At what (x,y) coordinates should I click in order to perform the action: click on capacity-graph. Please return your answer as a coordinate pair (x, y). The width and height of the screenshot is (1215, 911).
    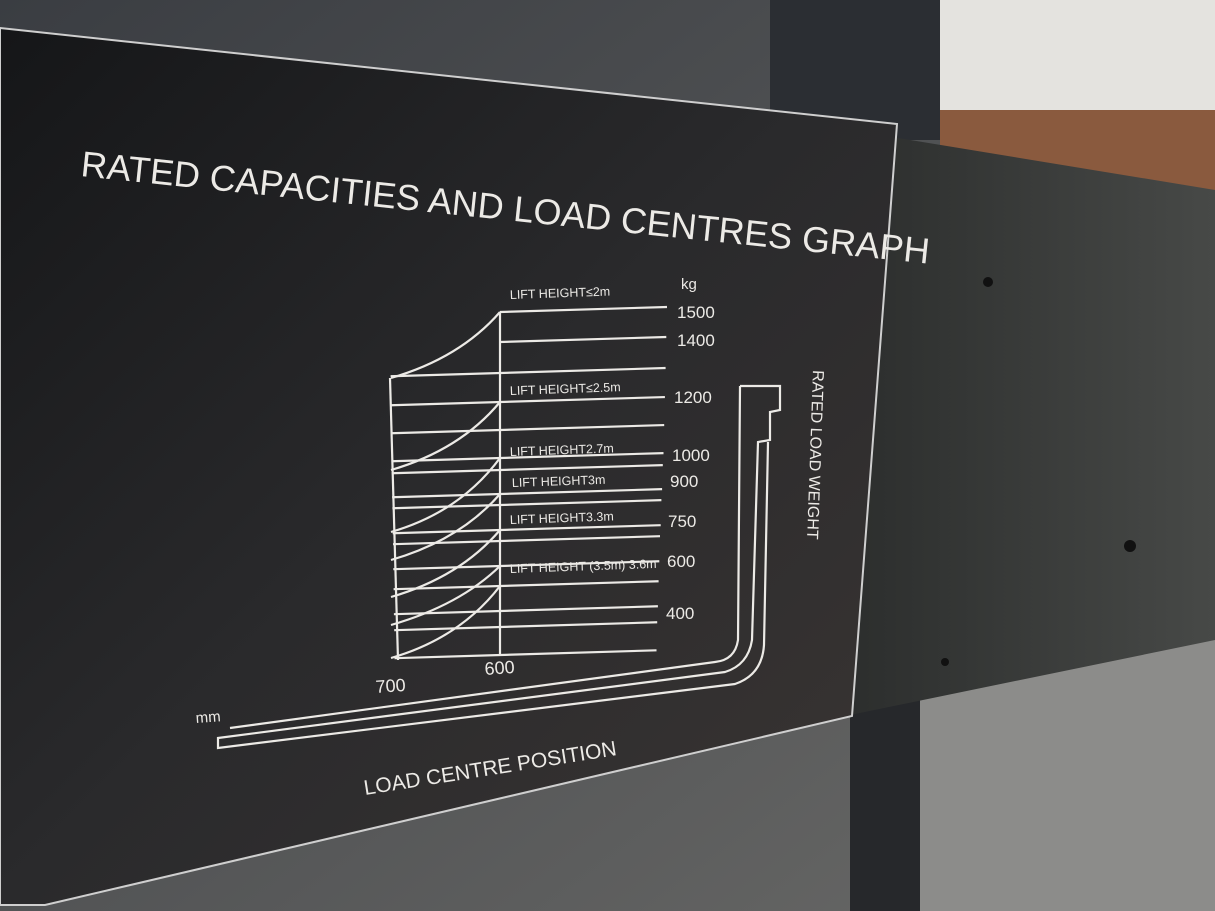
    Looking at the image, I should click on (528, 483).